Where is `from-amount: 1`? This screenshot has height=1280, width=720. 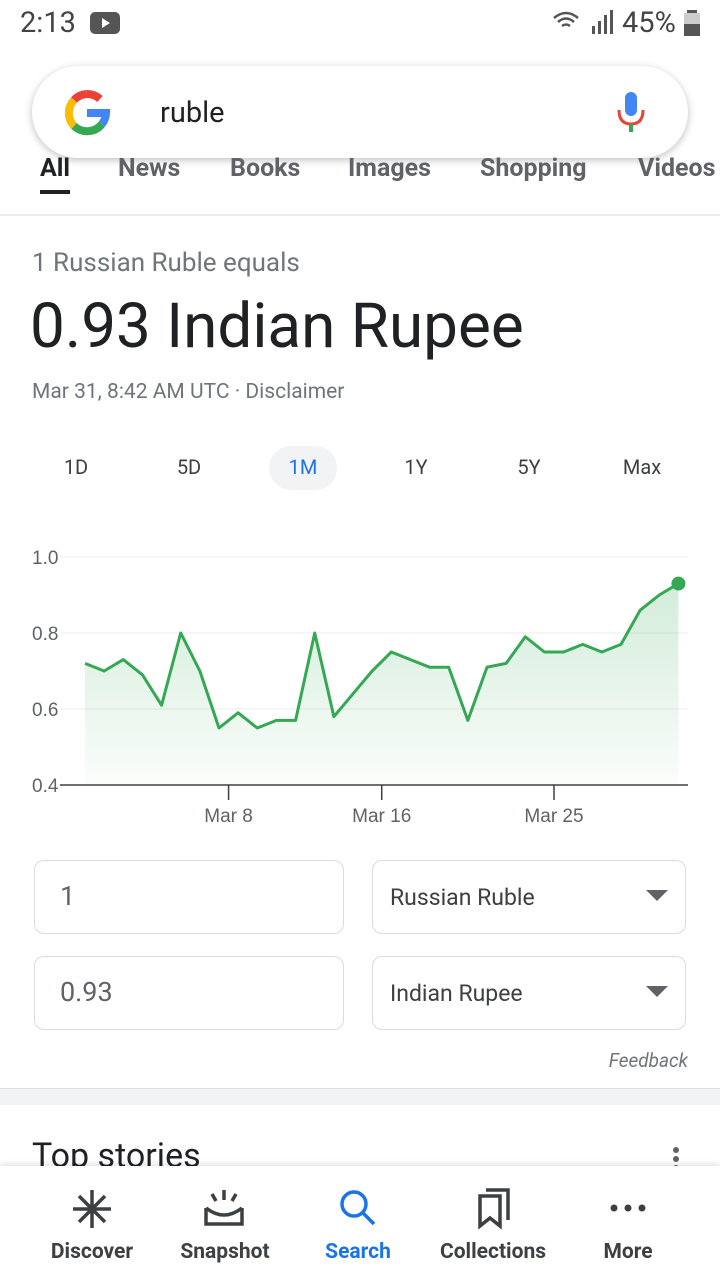
from-amount: 1 is located at coordinates (68, 896).